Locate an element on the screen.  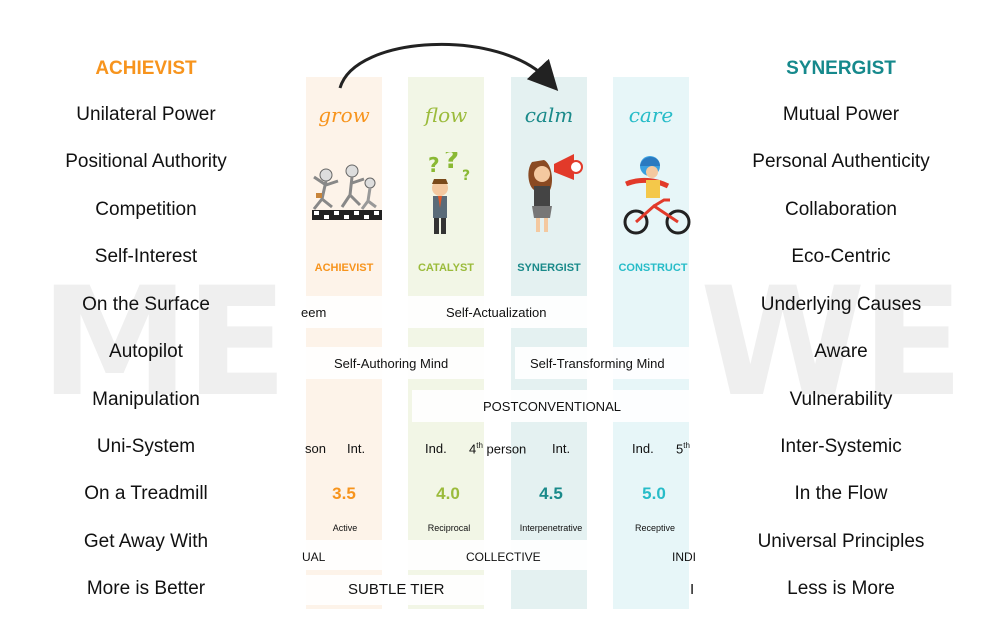
label-synergist: SYNERGIST is located at coordinates (549, 268).